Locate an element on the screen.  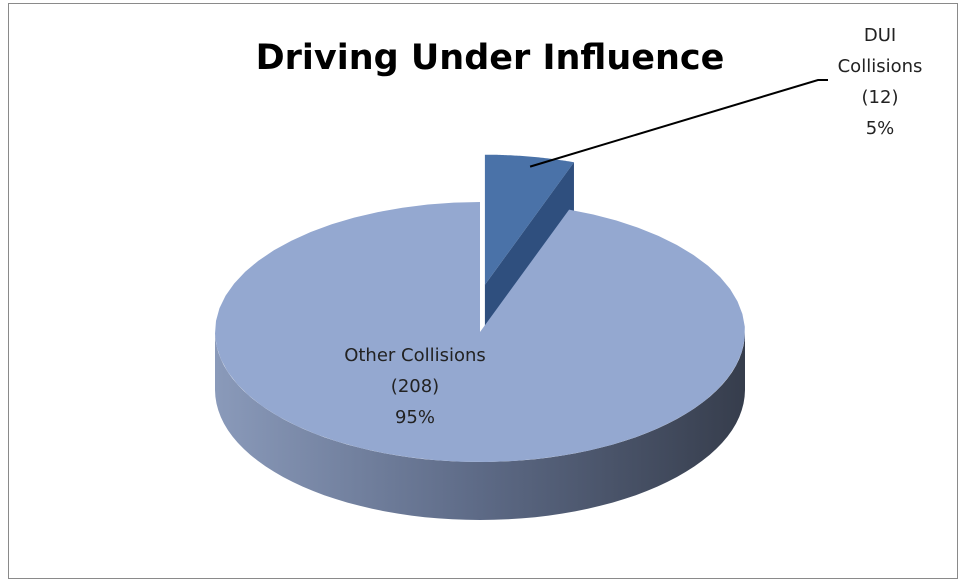
label-other: Other Collisions (208) 95% is located at coordinates (415, 386).